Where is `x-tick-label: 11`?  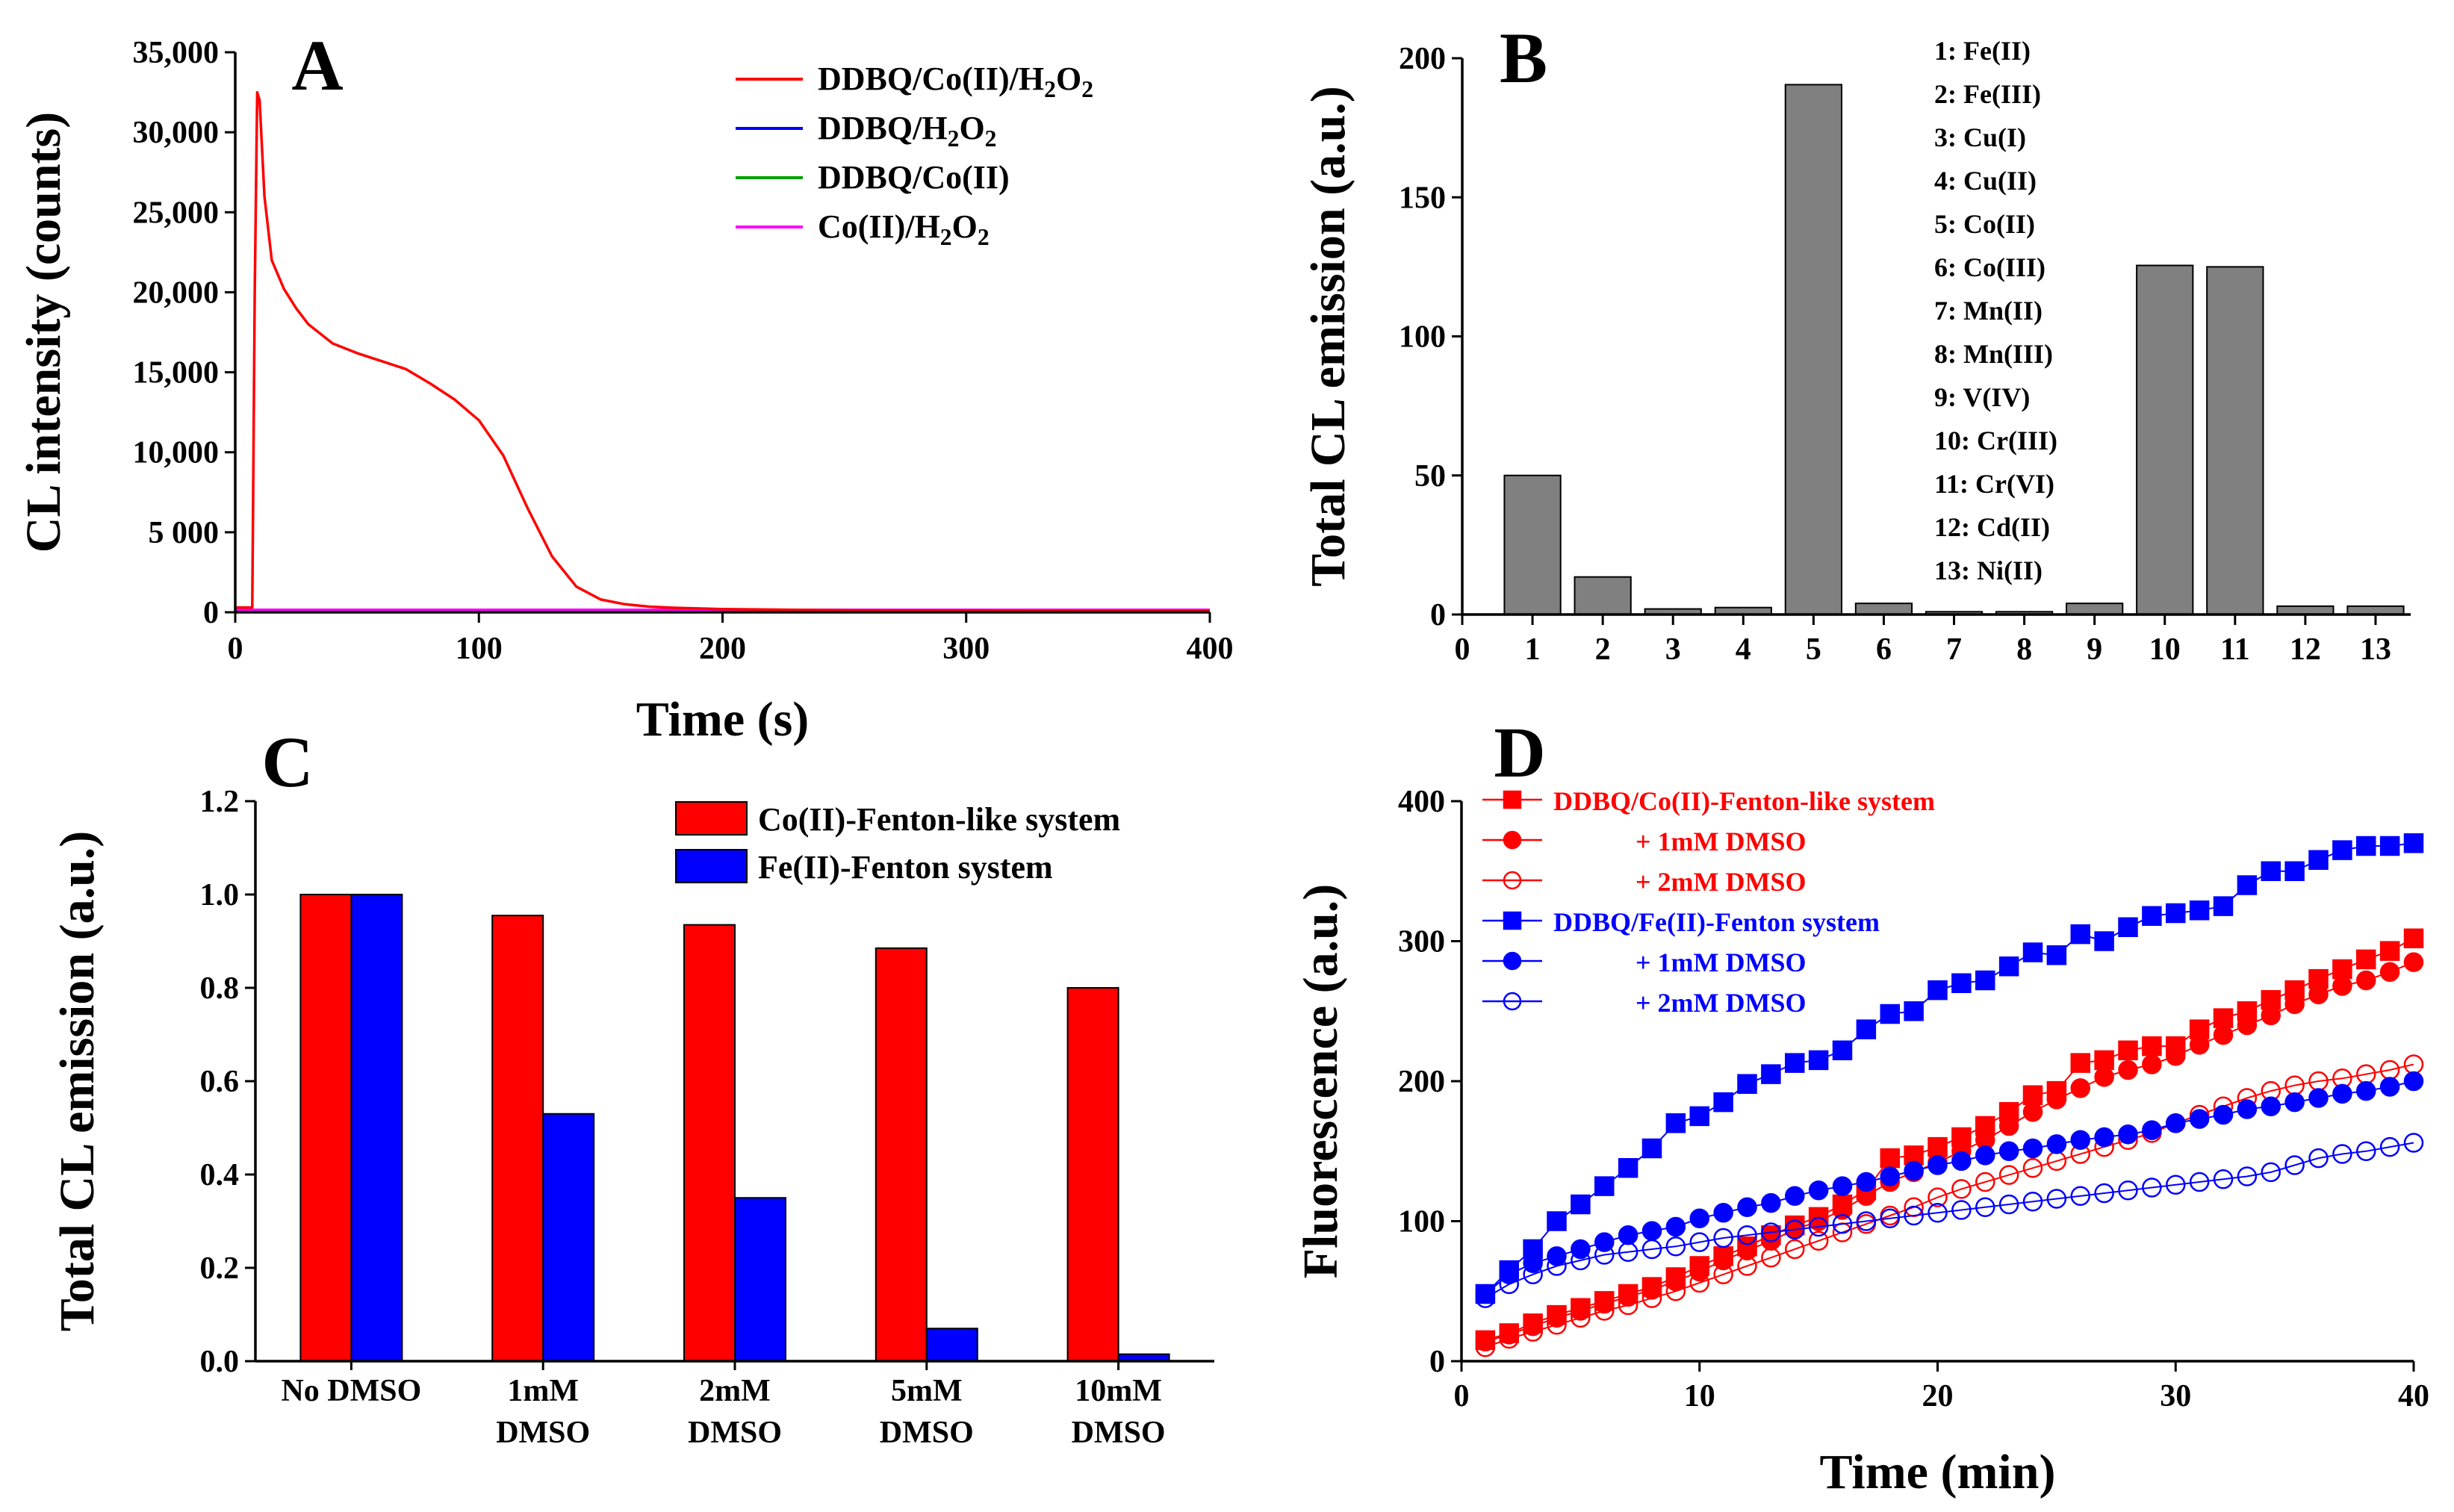
x-tick-label: 11 is located at coordinates (2235, 649).